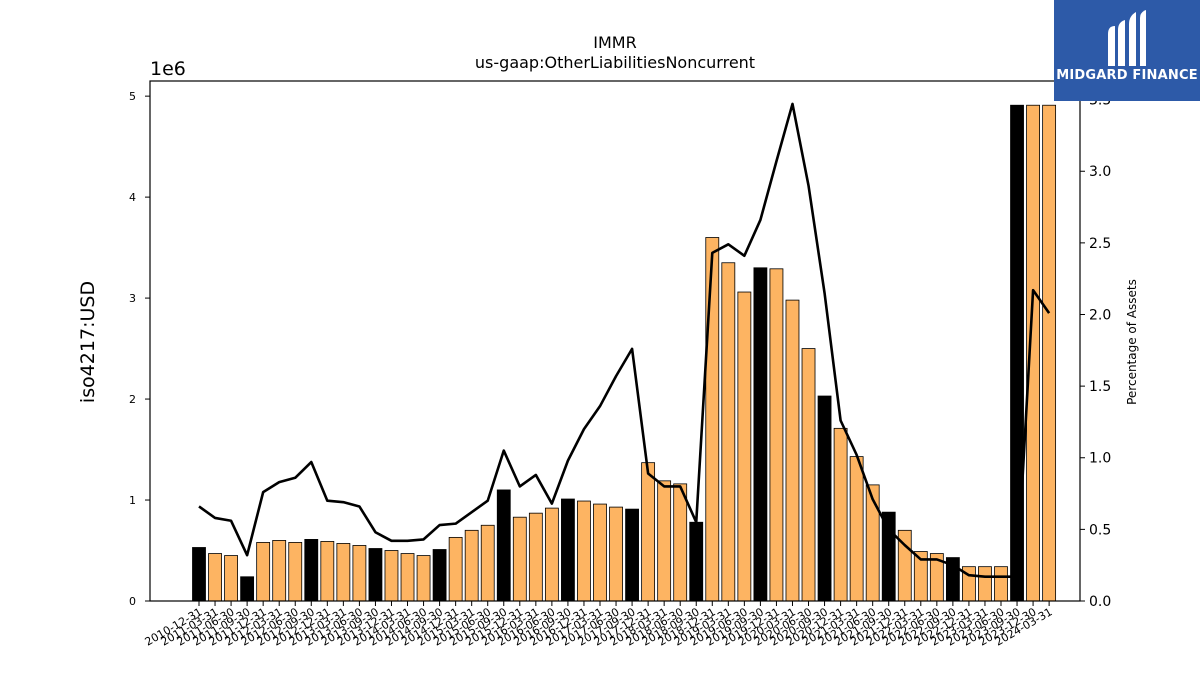  I want to click on y2-tick-label: 1.5, so click(1100, 387).